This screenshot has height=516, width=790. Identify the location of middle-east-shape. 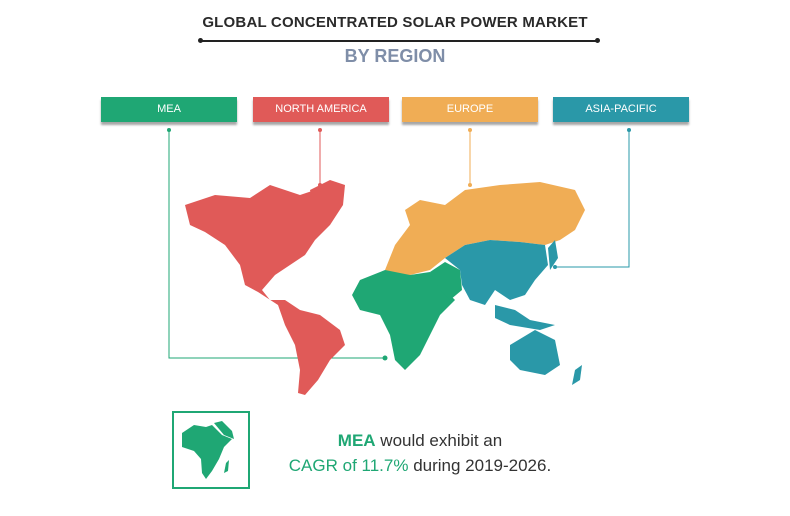
(446, 281).